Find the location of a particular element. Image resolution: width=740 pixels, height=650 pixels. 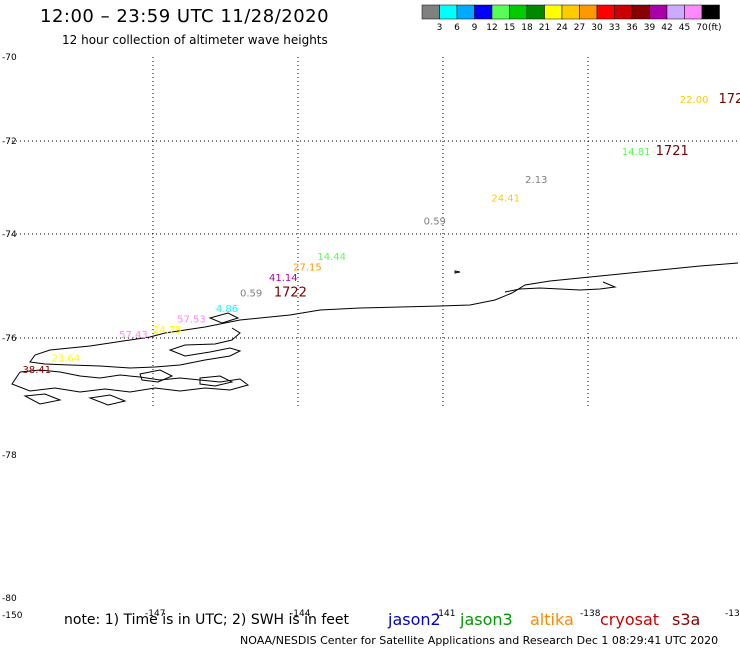

y-tick-label: -80 is located at coordinates (9, 599).